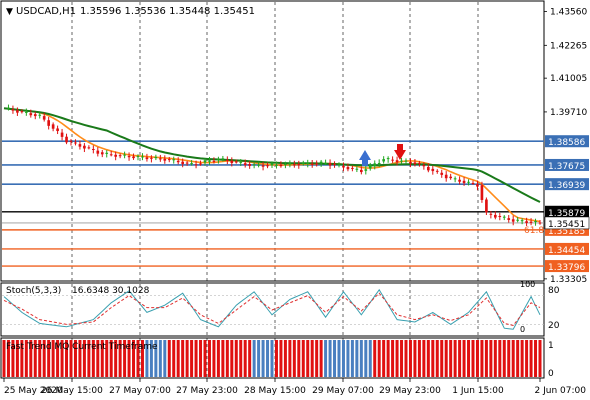  I want to click on sell-arrow-icon, so click(400, 152).